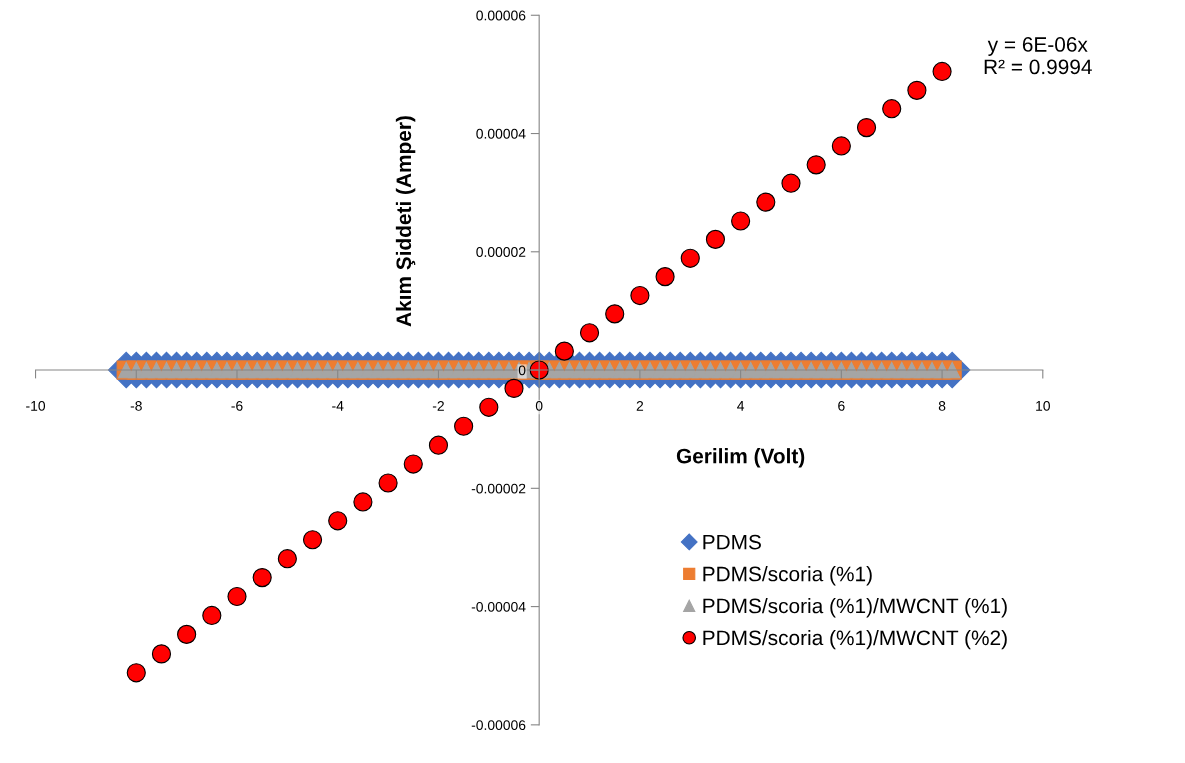 The image size is (1185, 763). Describe the element at coordinates (438, 405) in the screenshot. I see `x-tick-label: -2` at that location.